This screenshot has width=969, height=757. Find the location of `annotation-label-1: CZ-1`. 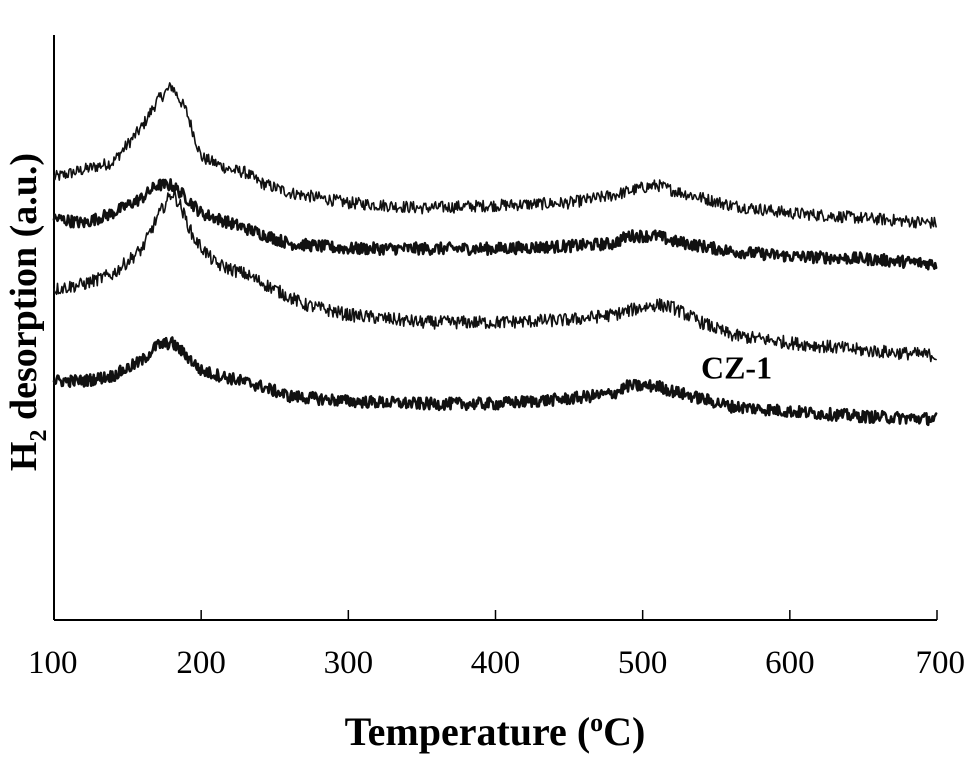

annotation-label-1: CZ-1 is located at coordinates (736, 367).